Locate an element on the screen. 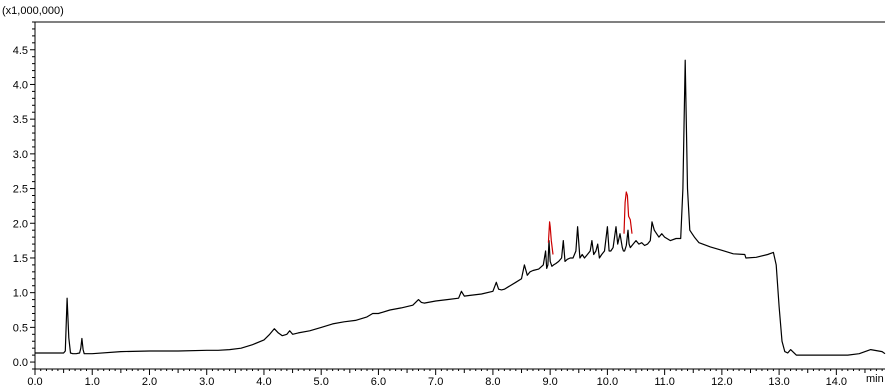  y-tick-label: 2.5 is located at coordinates (20, 190).